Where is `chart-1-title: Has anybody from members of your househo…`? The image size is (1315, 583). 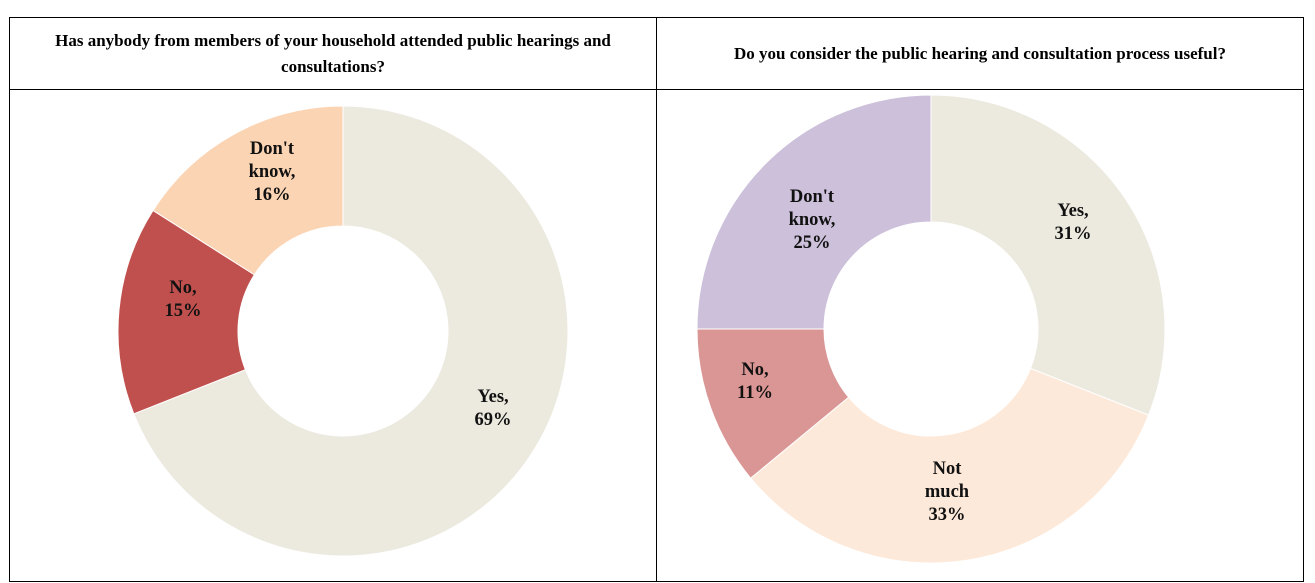 chart-1-title: Has anybody from members of your househo… is located at coordinates (333, 53).